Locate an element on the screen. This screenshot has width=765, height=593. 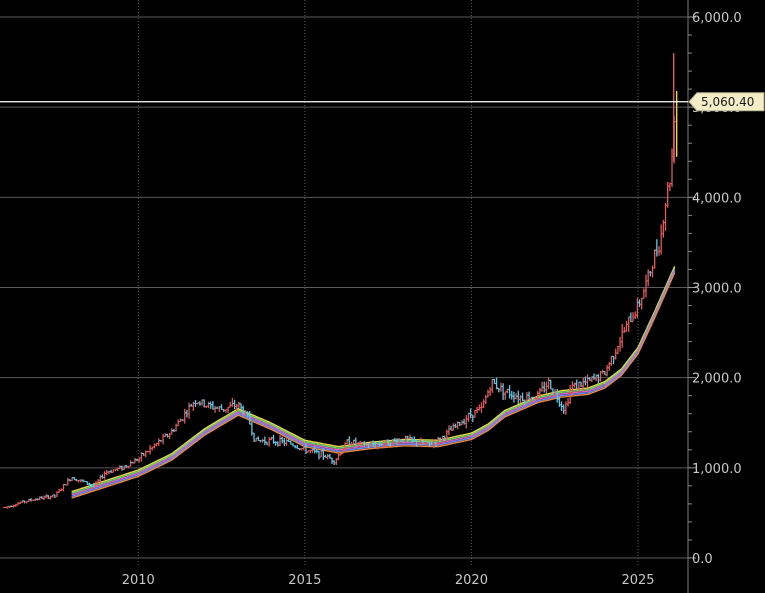
y-tick-label: 6,000.0 is located at coordinates (717, 18).